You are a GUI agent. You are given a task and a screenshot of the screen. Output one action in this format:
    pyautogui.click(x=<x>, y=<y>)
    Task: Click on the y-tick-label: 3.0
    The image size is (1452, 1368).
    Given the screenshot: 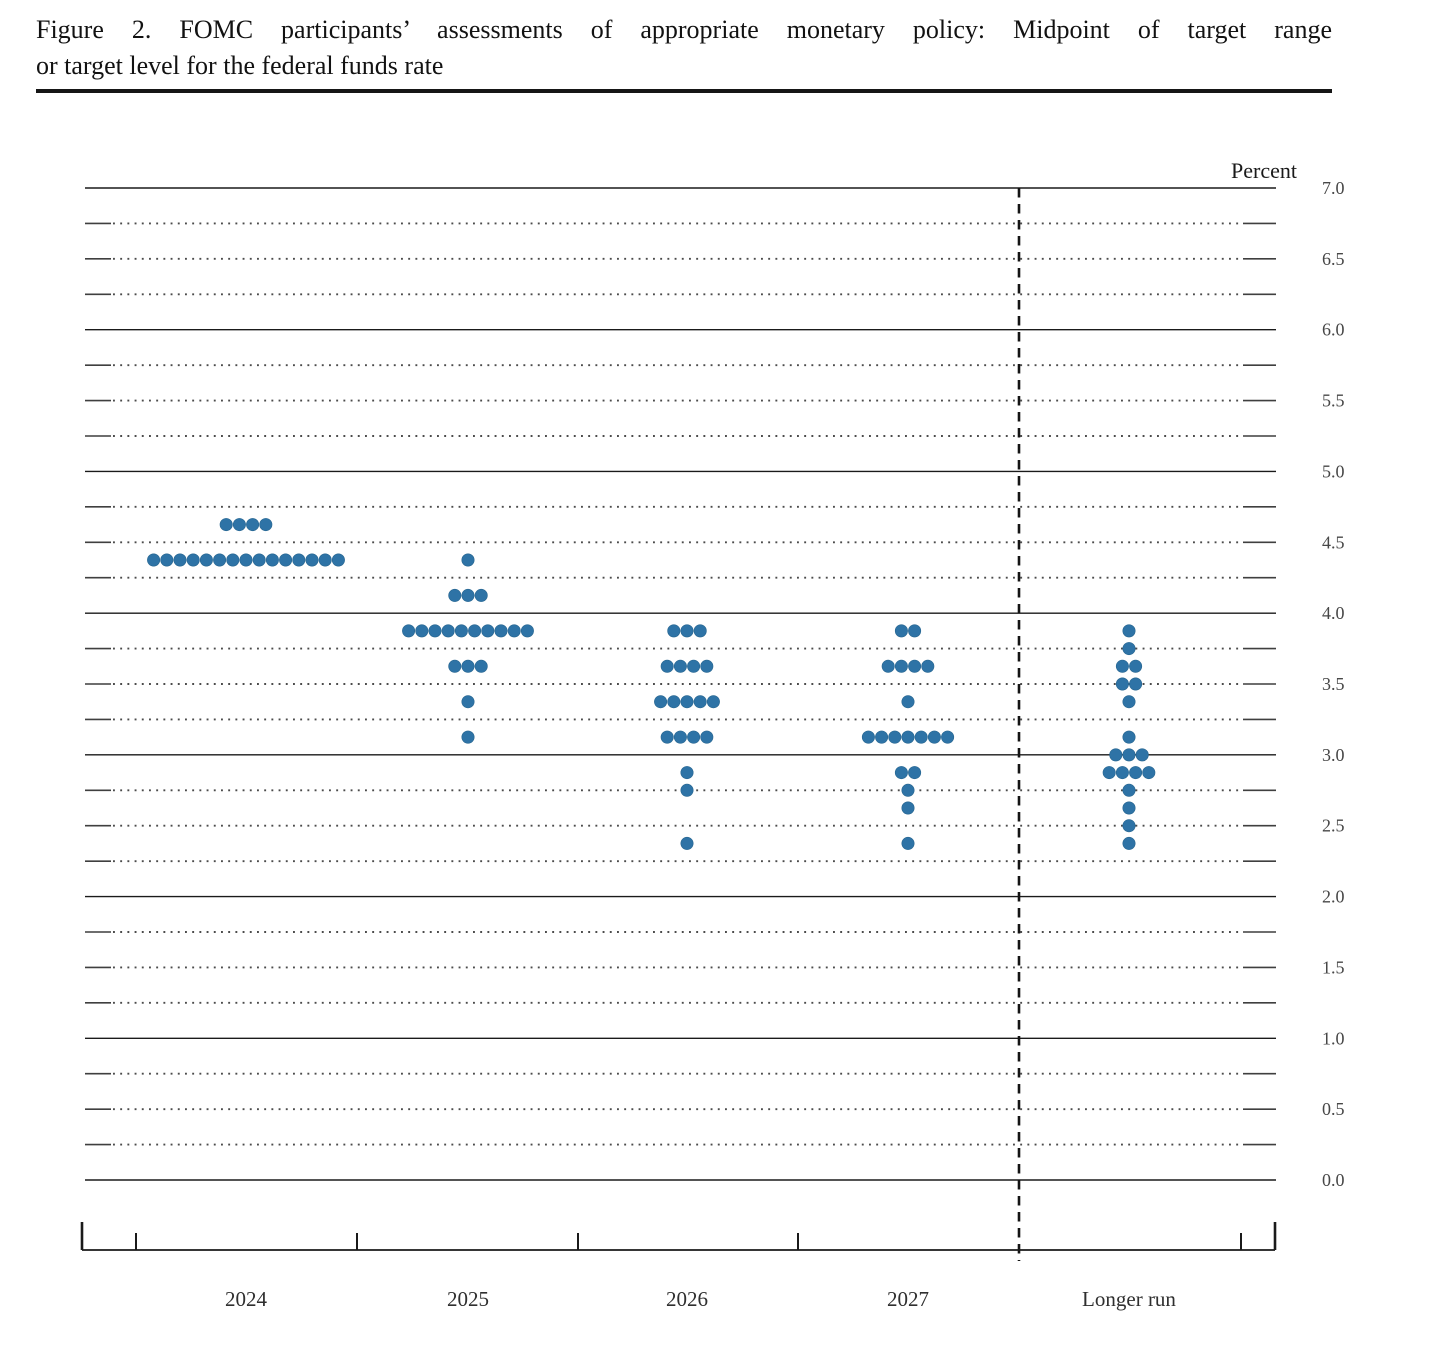 What is the action you would take?
    pyautogui.click(x=1333, y=755)
    